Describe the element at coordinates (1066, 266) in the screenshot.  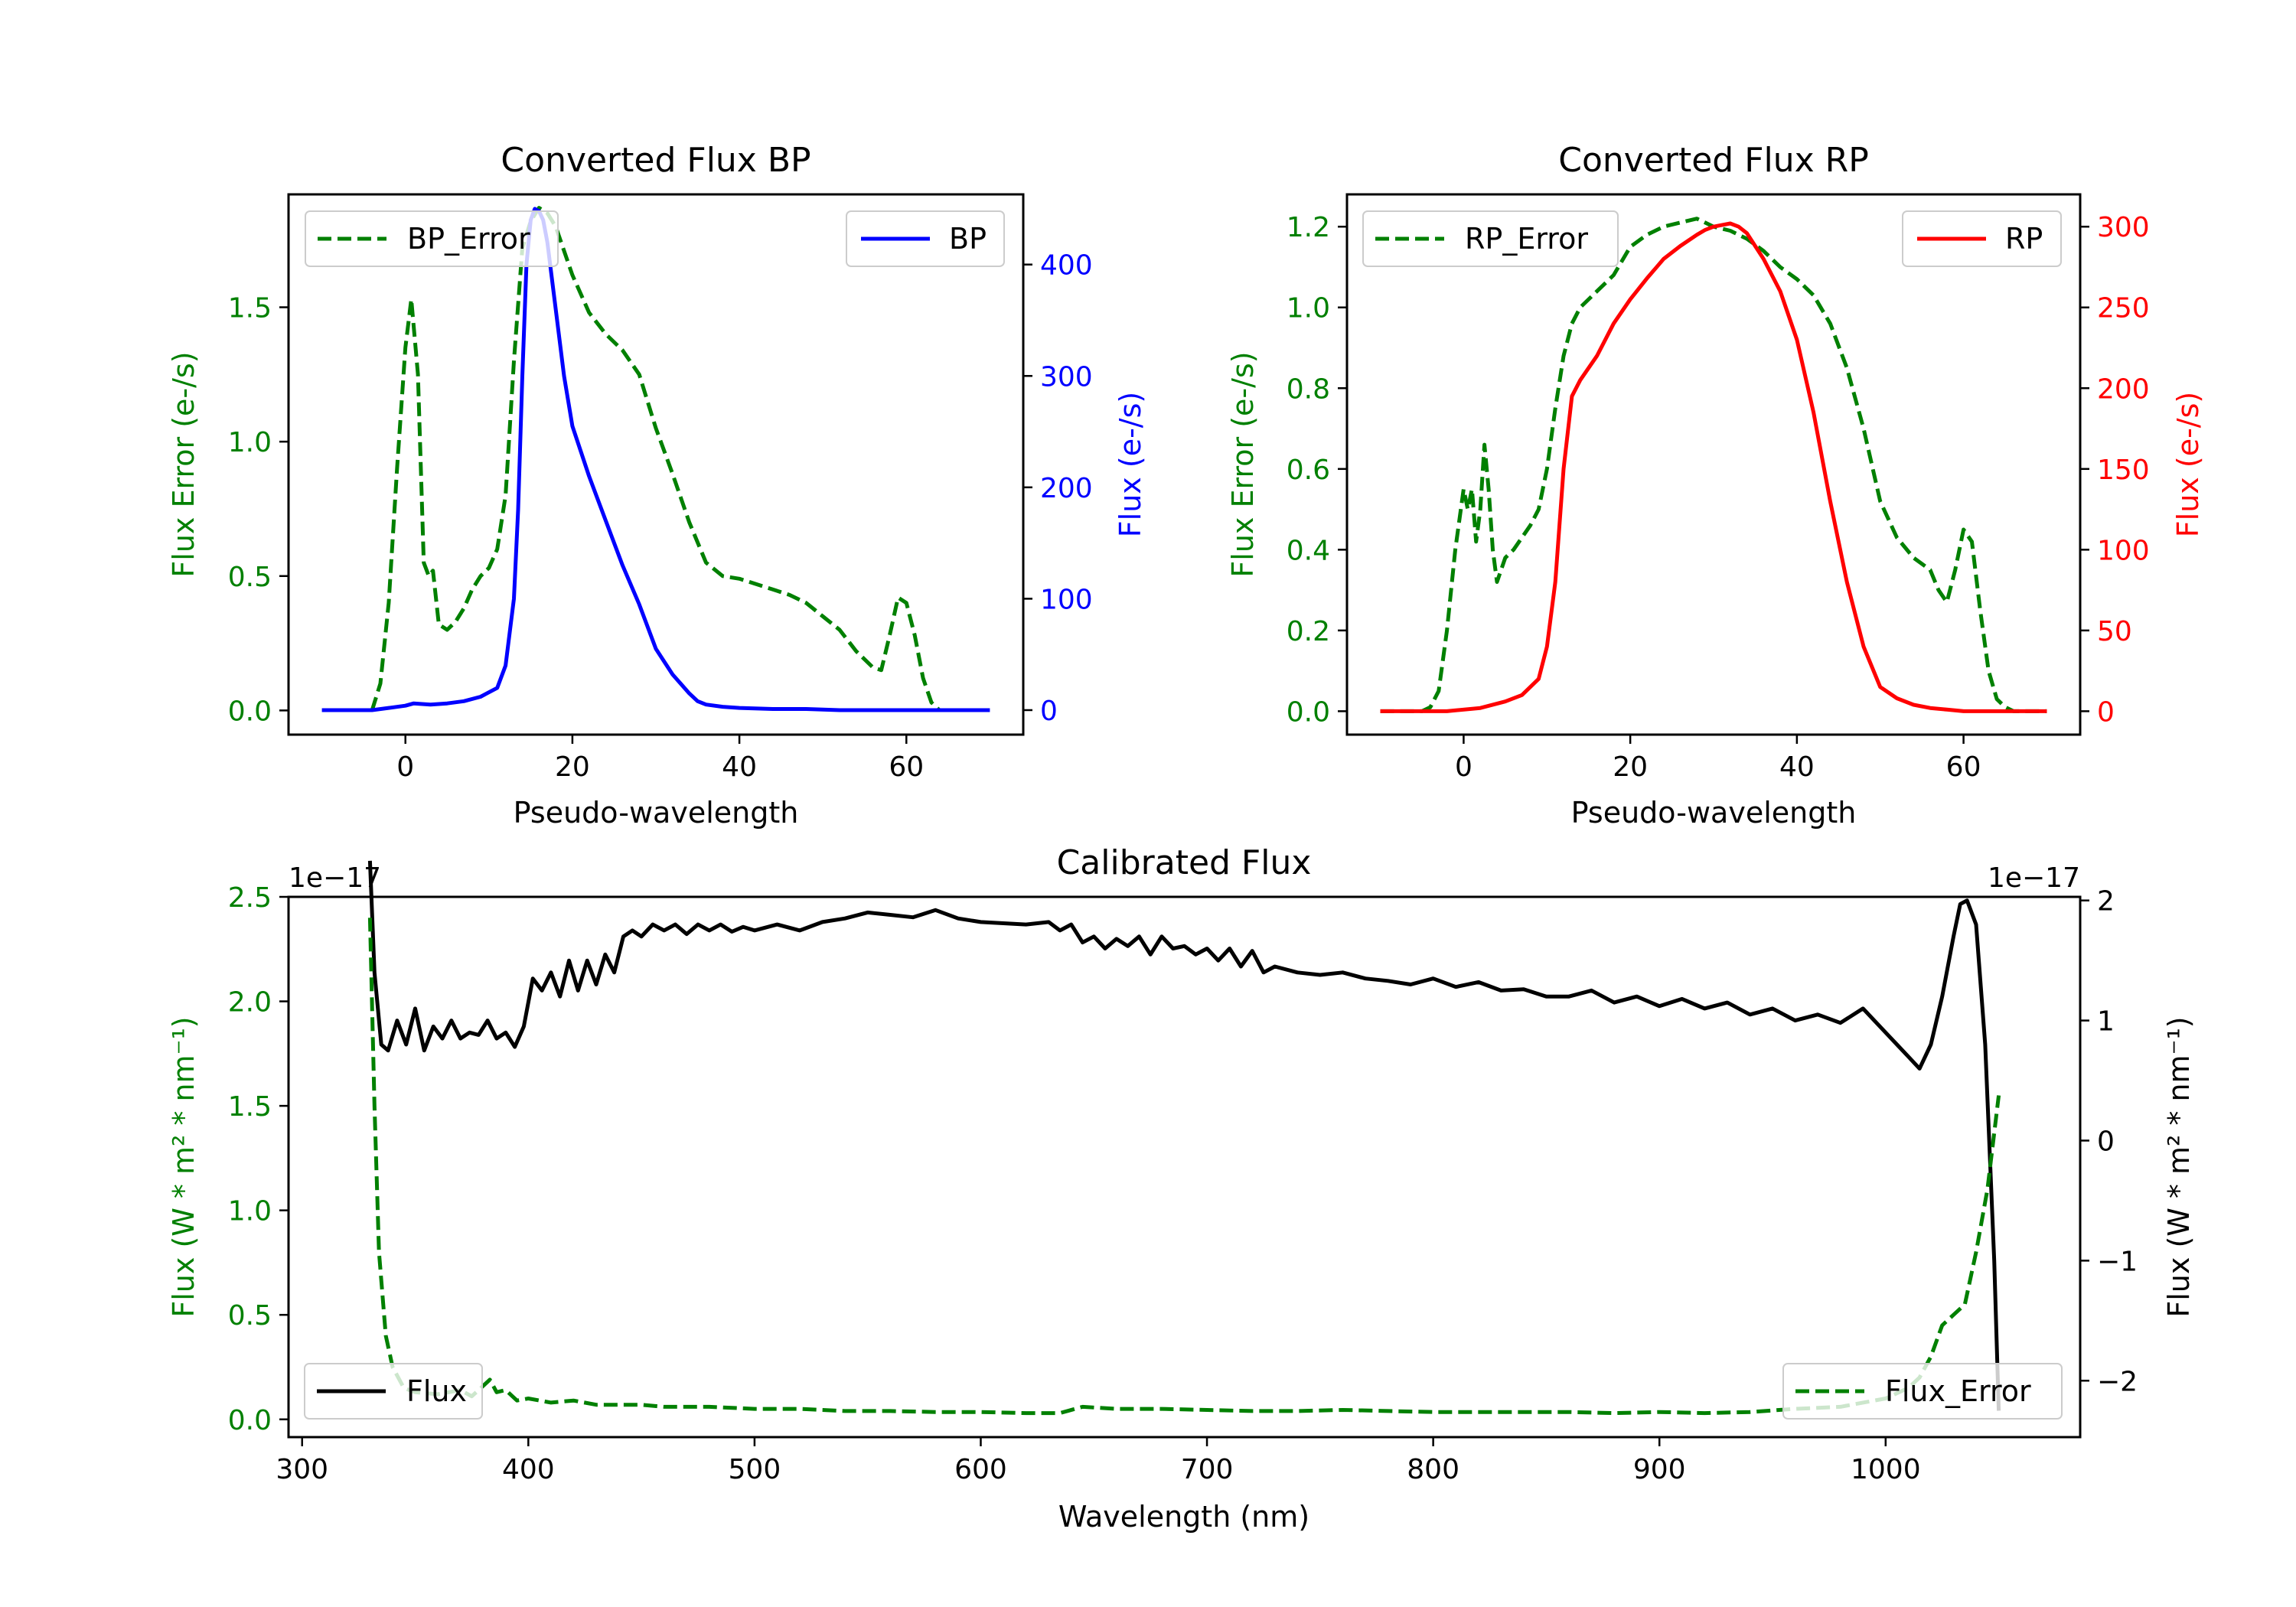
I see `y-right-tick-label: 400` at that location.